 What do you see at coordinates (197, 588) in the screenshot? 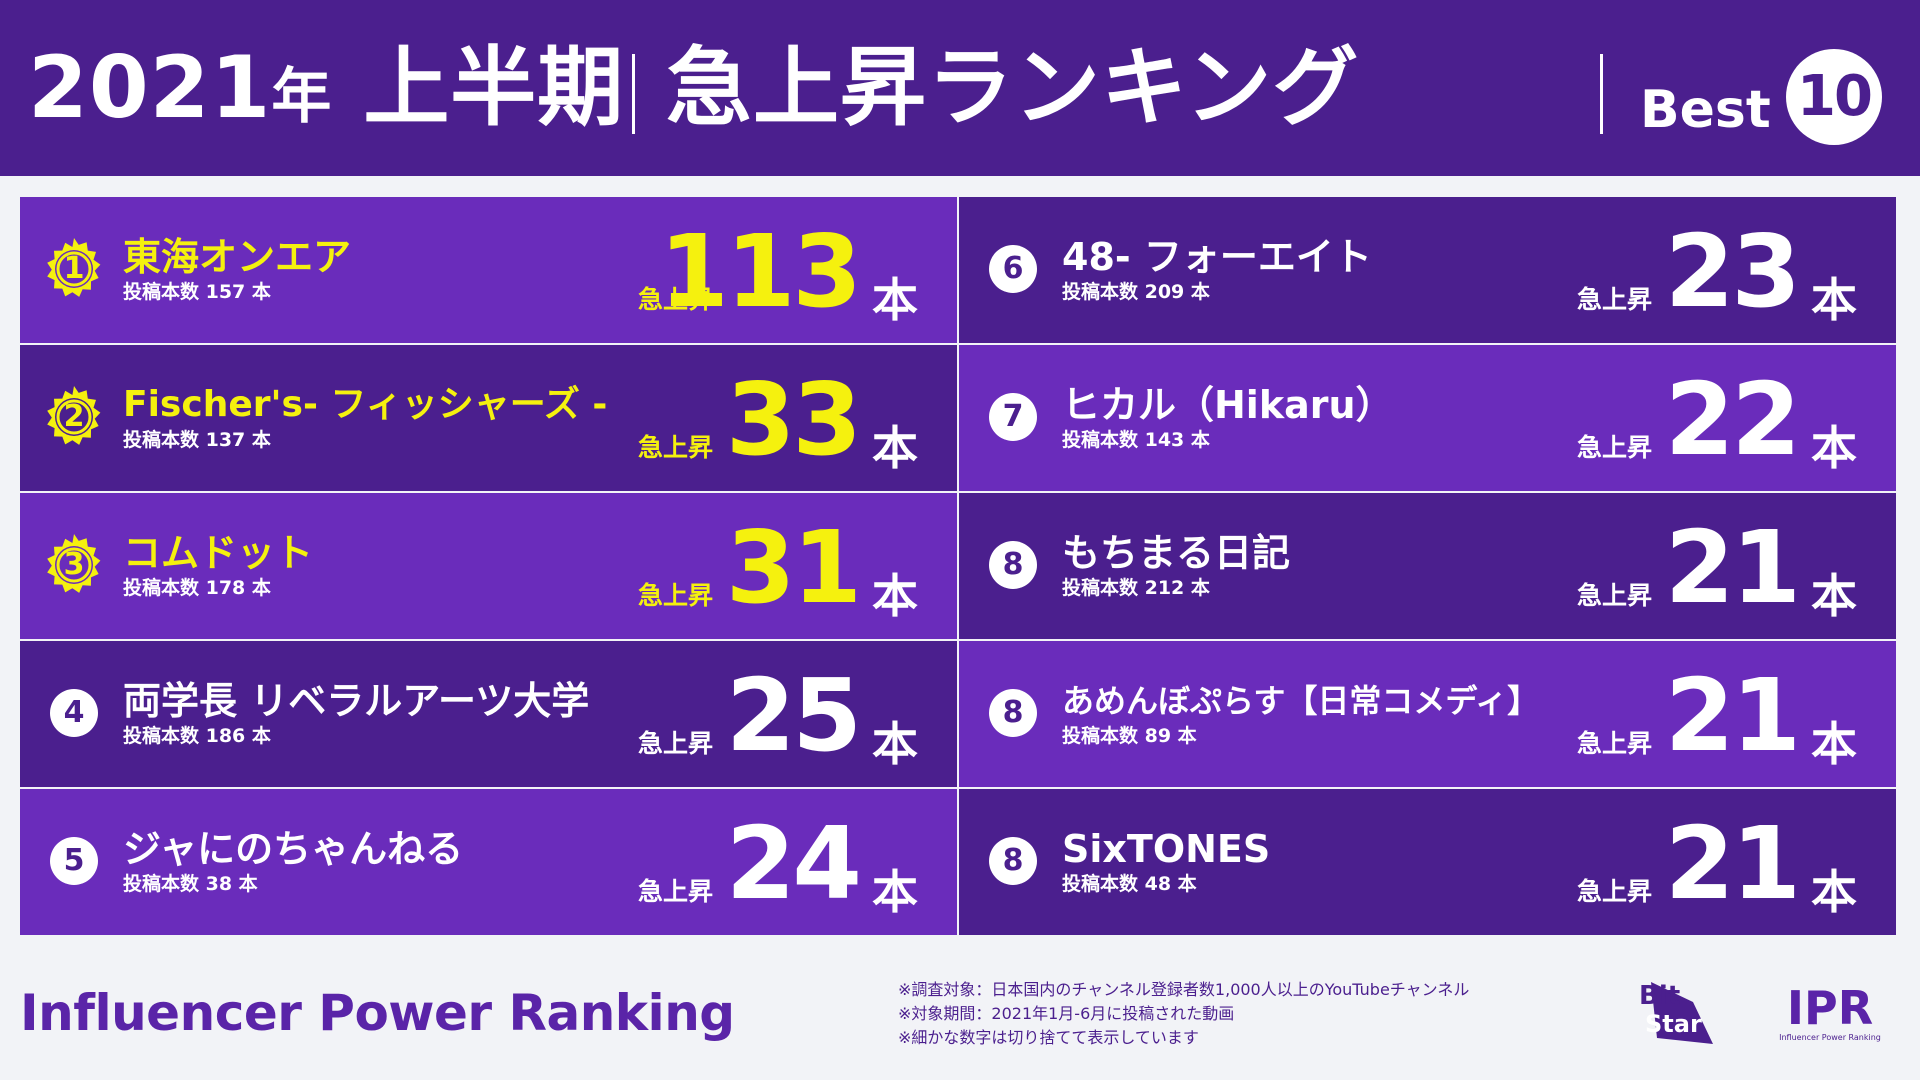
I see `post-count: 投稿本数 178 本` at bounding box center [197, 588].